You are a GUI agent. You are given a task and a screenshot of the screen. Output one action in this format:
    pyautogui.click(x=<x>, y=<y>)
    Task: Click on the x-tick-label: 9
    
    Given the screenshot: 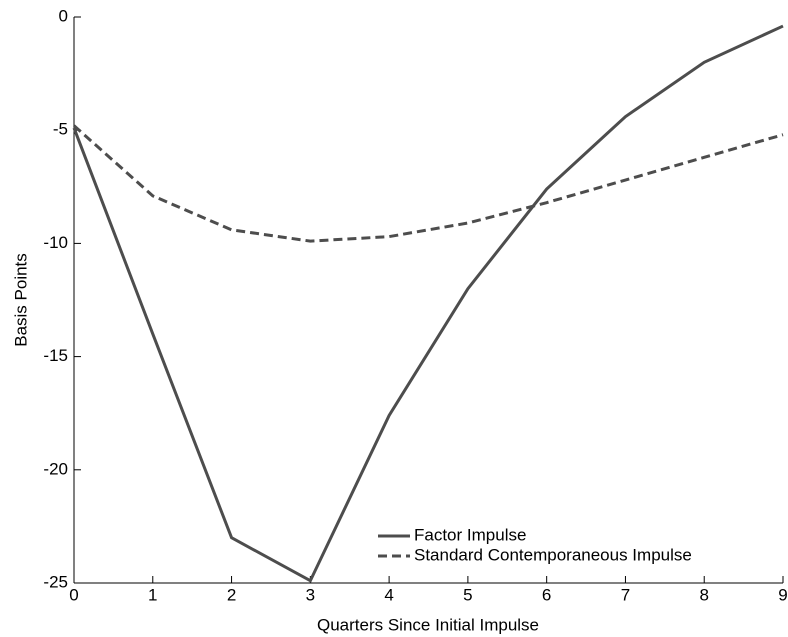 What is the action you would take?
    pyautogui.click(x=782, y=594)
    